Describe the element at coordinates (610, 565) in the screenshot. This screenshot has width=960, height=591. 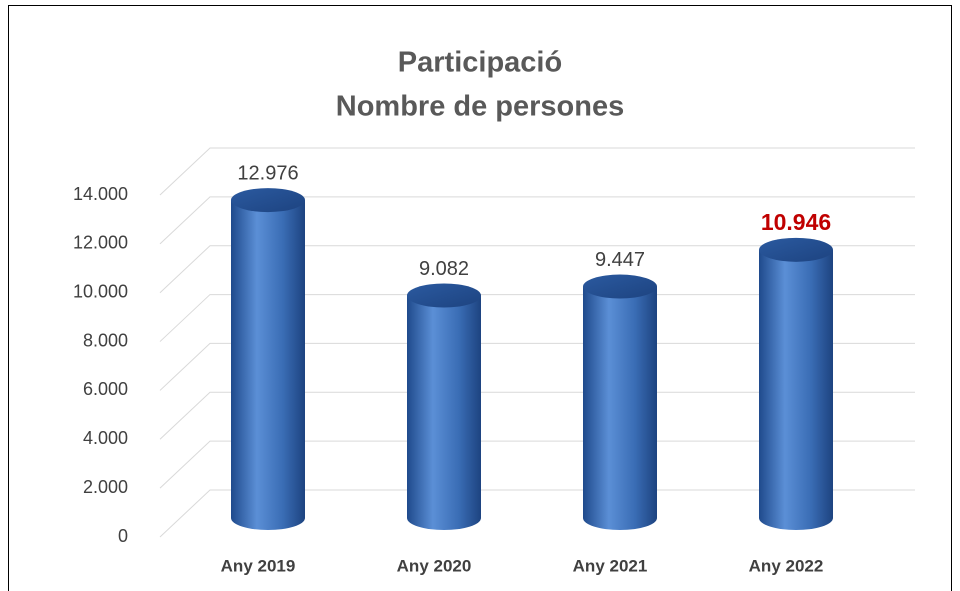
I see `x-tick-label: Any 2021` at that location.